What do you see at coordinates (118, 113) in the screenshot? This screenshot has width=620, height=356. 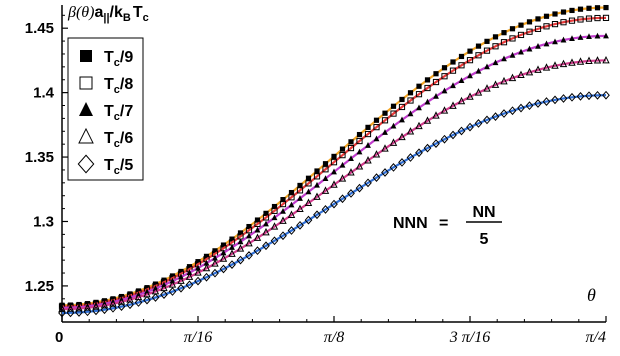 I see `legend-label: Tc/7` at bounding box center [118, 113].